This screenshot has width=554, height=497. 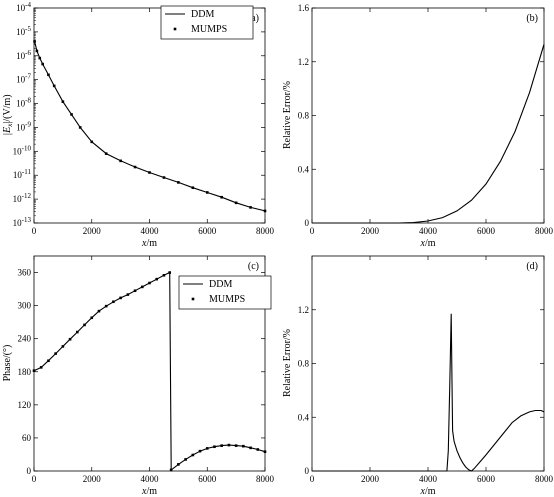 What do you see at coordinates (22, 150) in the screenshot?
I see `y-tick-label: 10-10` at bounding box center [22, 150].